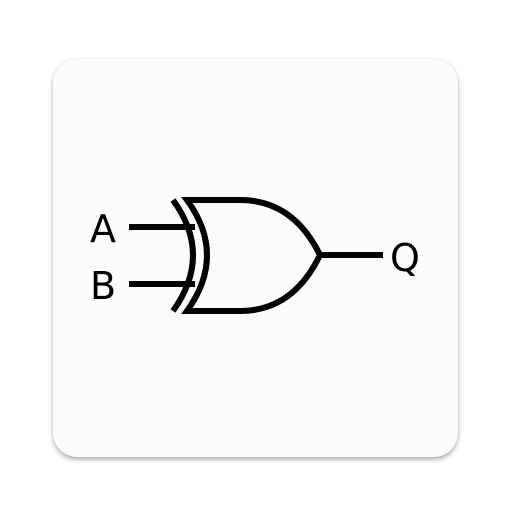  I want to click on xor-input-curve, so click(183, 255).